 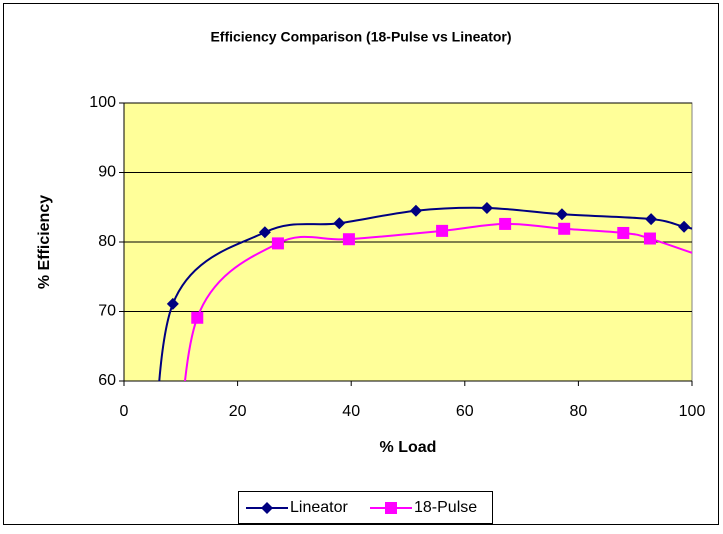 What do you see at coordinates (319, 507) in the screenshot?
I see `legend-label: Lineator` at bounding box center [319, 507].